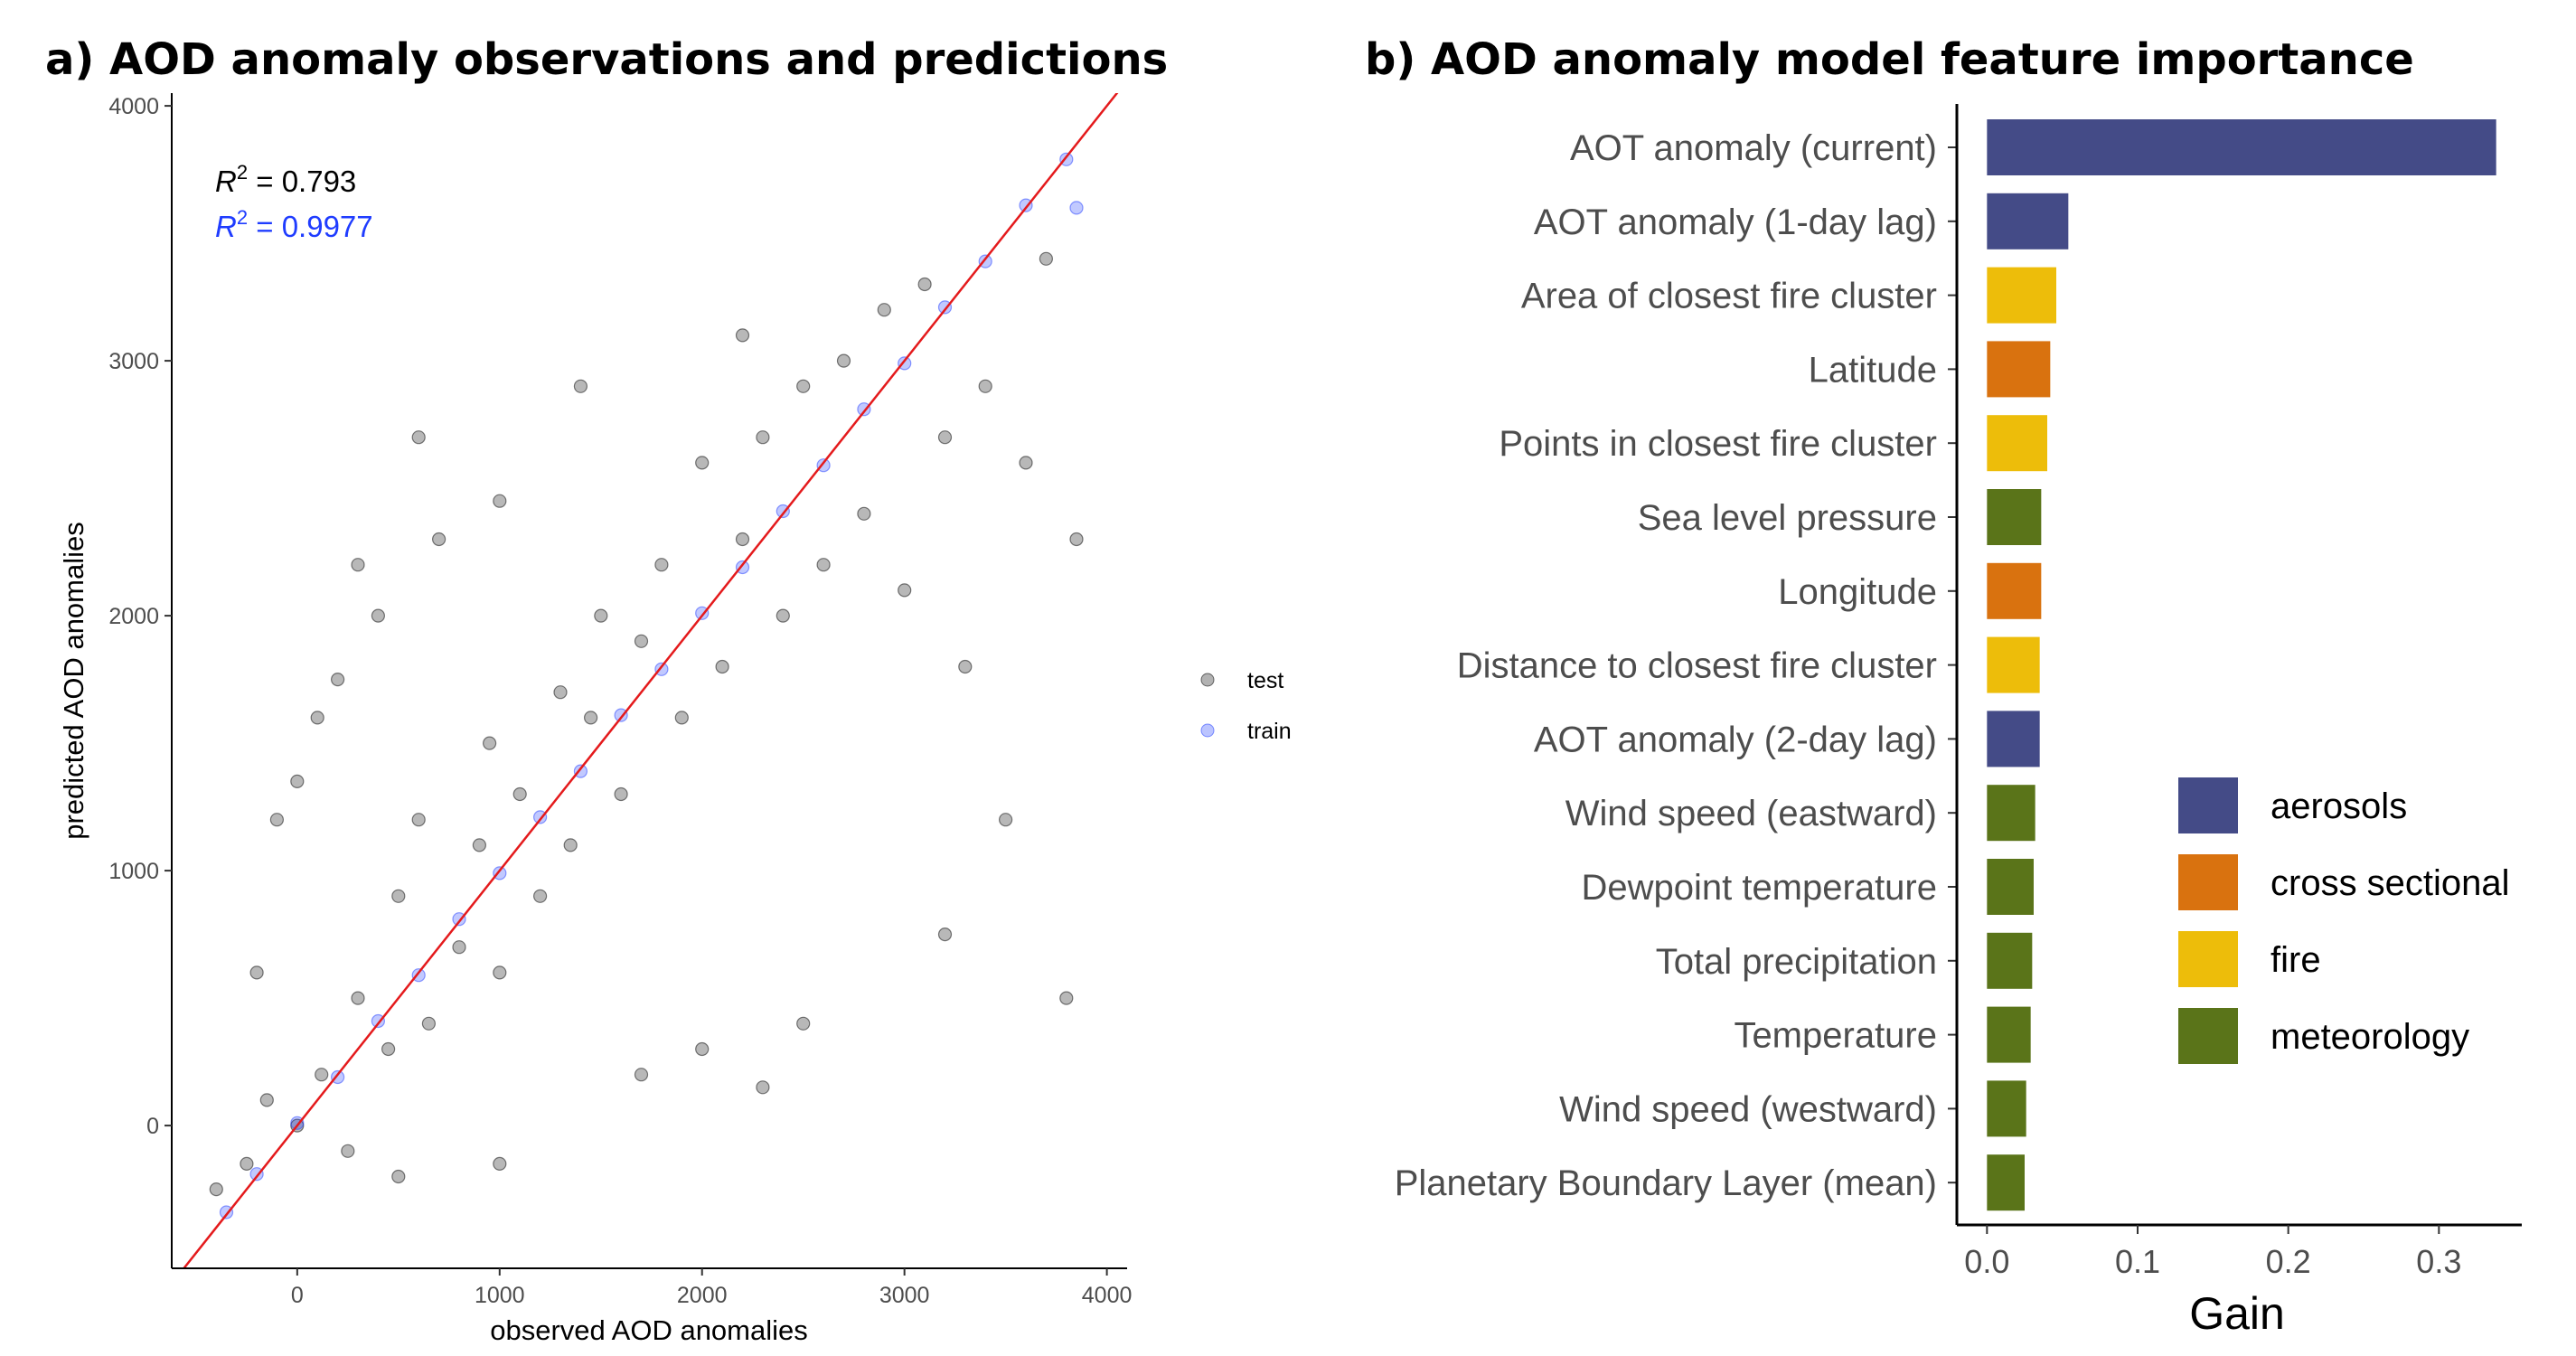 This screenshot has height=1356, width=2576. I want to click on category-label-0: AOT anomaly (current), so click(1754, 148).